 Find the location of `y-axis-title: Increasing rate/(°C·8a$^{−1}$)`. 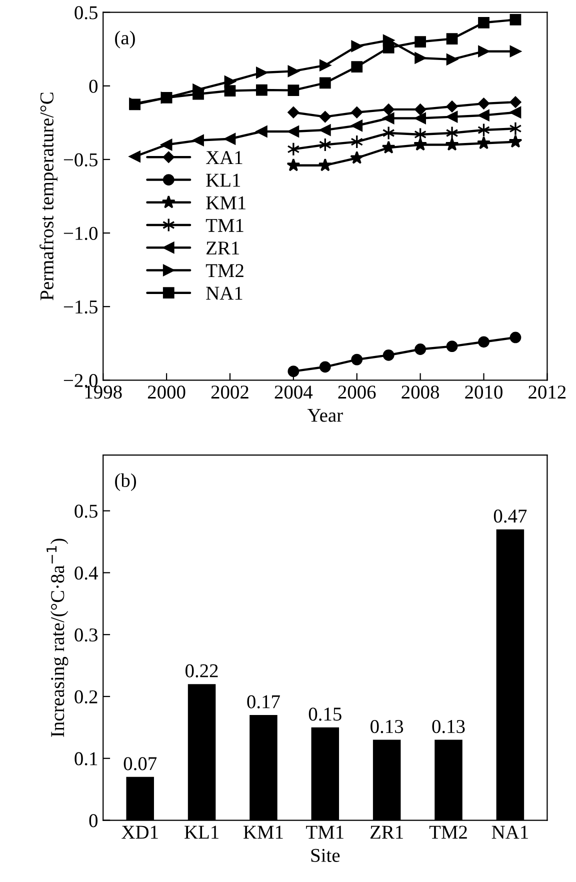

y-axis-title: Increasing rate/(°C·8a$^{−1}$) is located at coordinates (57, 637).